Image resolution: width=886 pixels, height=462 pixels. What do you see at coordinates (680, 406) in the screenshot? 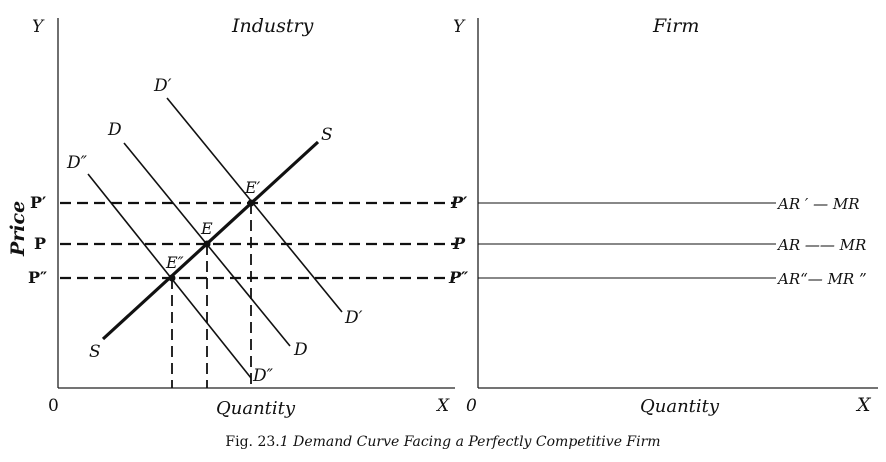
I see `firm-quantity-label: Quantity` at bounding box center [680, 406].